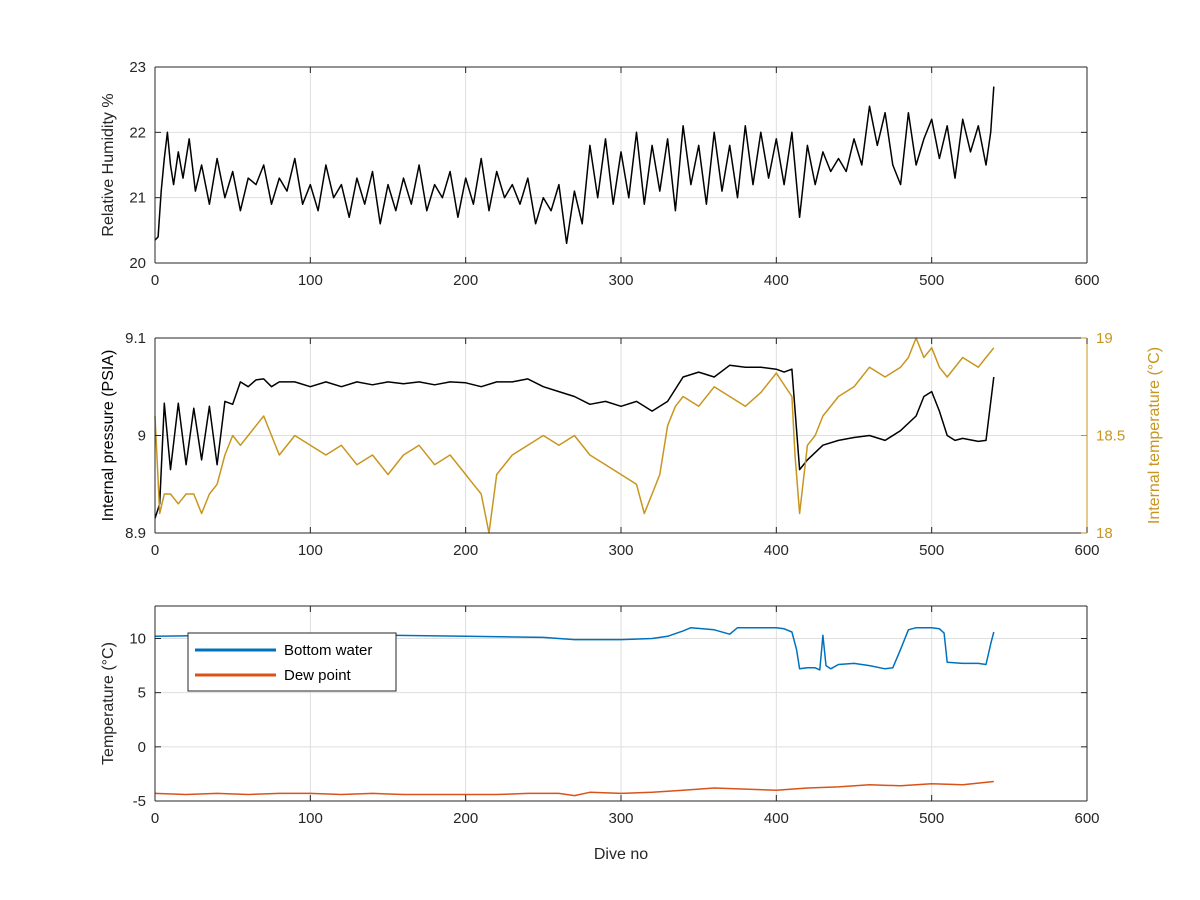 The image size is (1200, 900). What do you see at coordinates (1110, 436) in the screenshot?
I see `y2-tick-label: 18.5` at bounding box center [1110, 436].